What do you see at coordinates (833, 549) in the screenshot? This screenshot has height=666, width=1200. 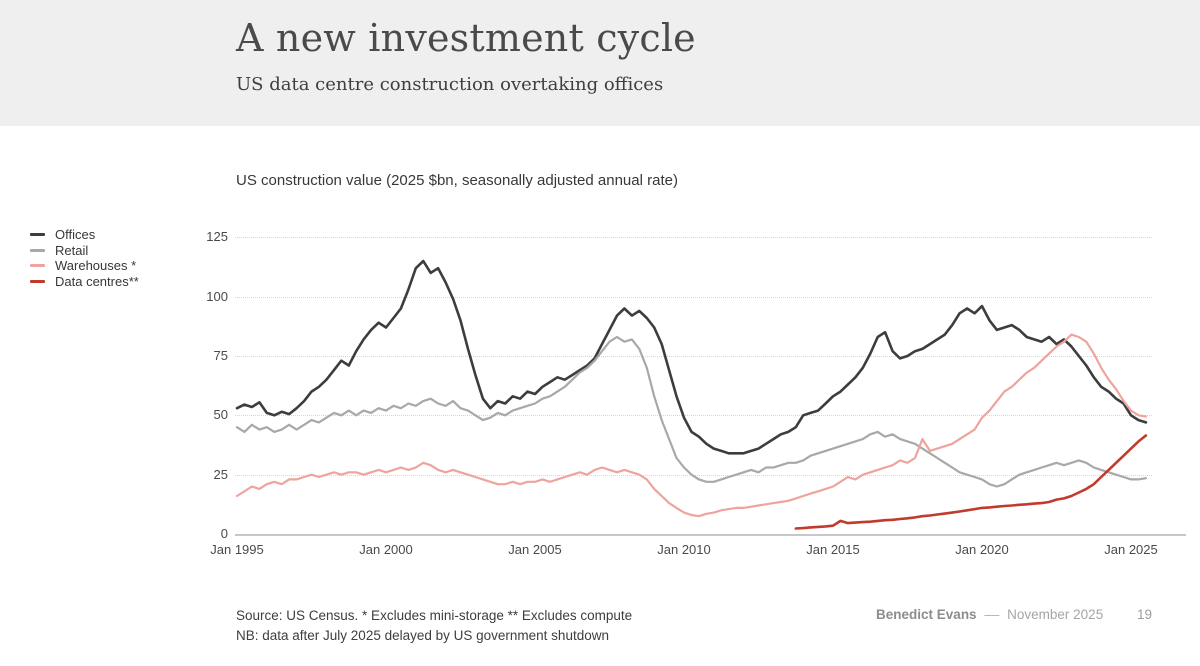 I see `x-tick-label: Jan 2015` at bounding box center [833, 549].